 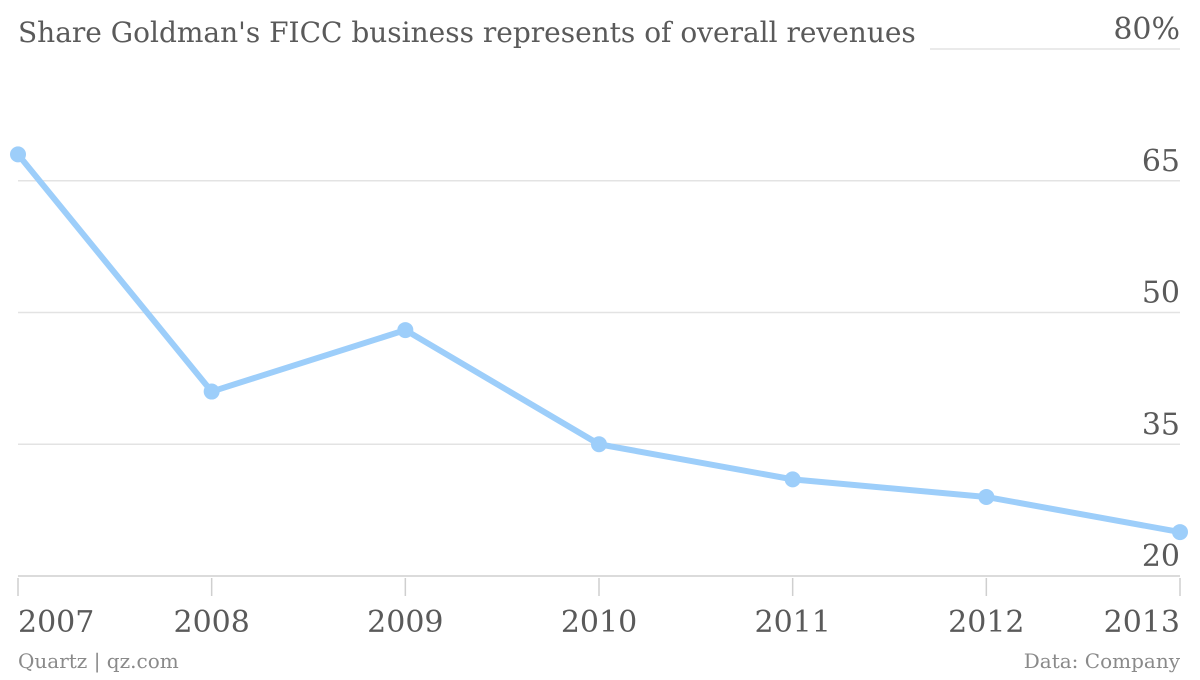 I want to click on data-source: Data: Company, so click(x=1102, y=661).